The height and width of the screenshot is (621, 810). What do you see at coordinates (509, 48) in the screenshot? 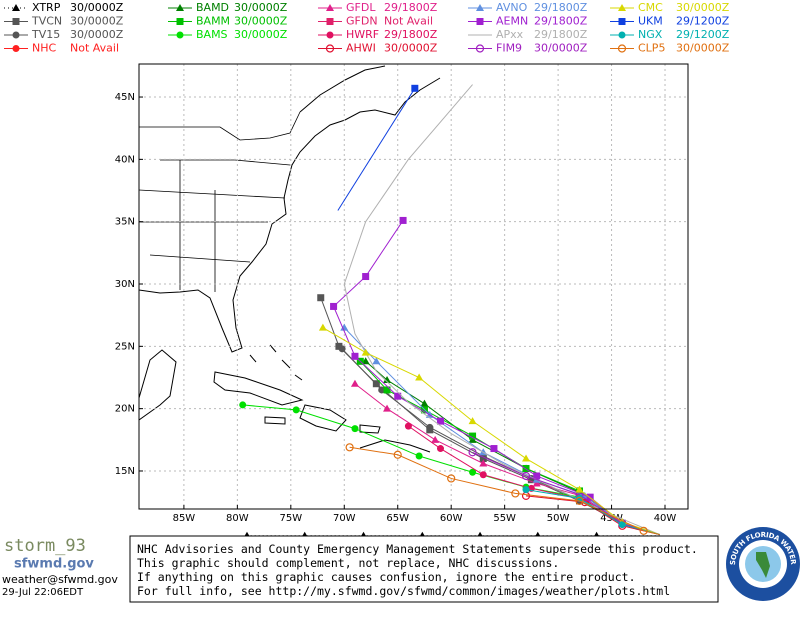
I see `legend-name: FIM9` at bounding box center [509, 48].